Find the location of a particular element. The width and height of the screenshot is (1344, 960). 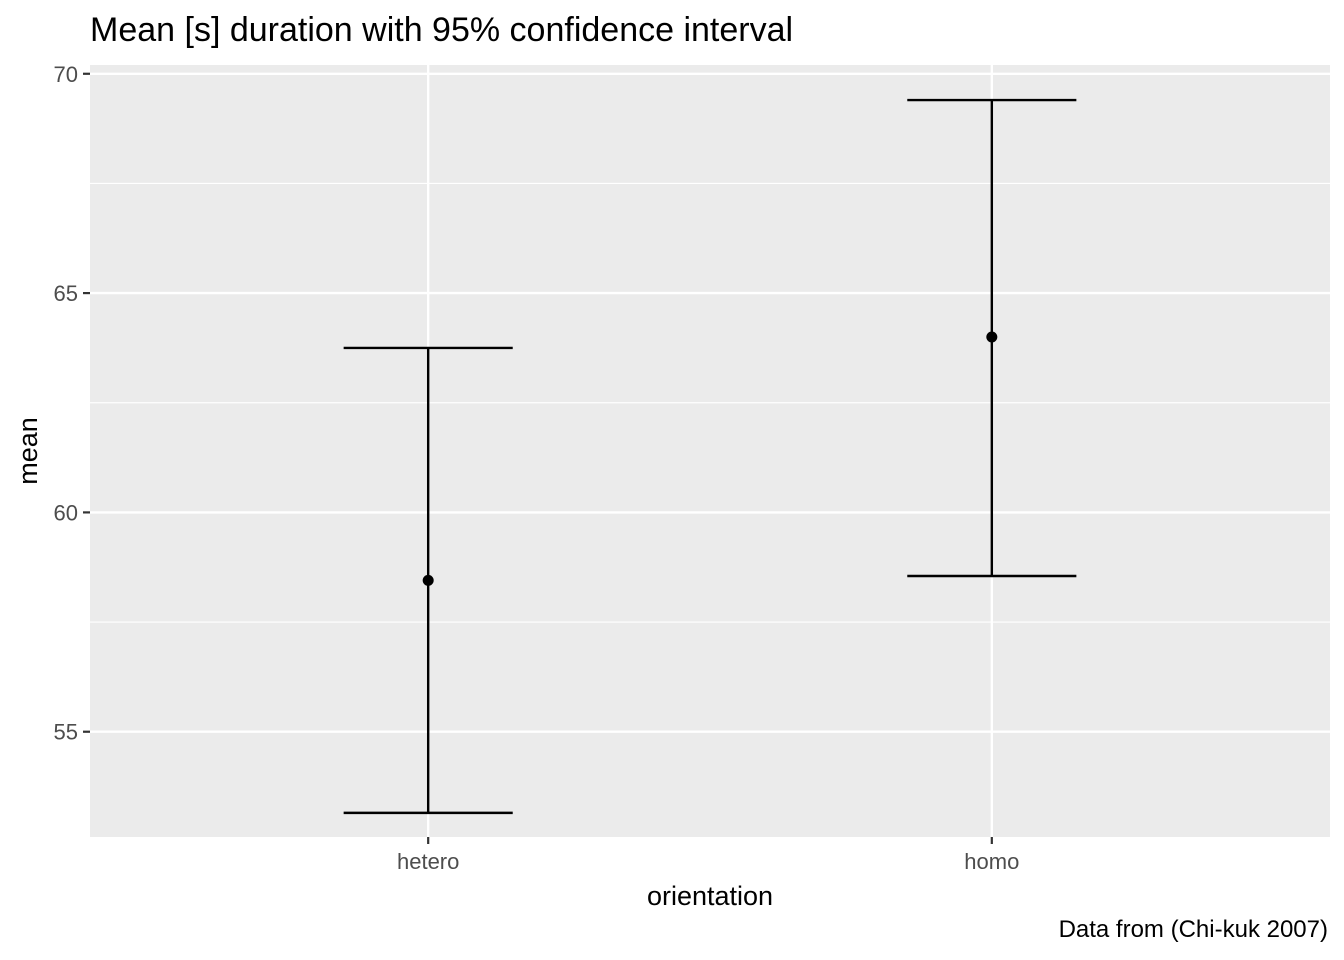

y-tick-label: 70 is located at coordinates (66, 74).